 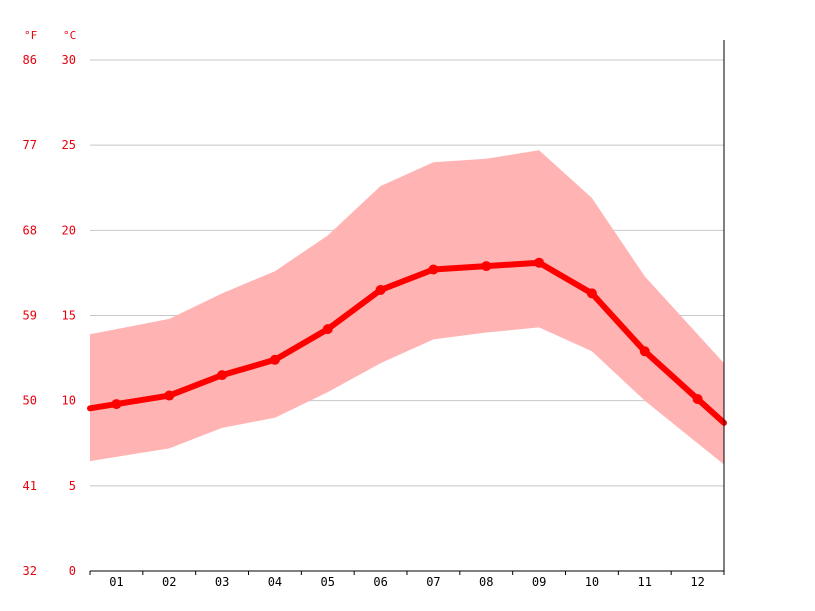 What do you see at coordinates (539, 582) in the screenshot?
I see `month-tick-label: 09` at bounding box center [539, 582].